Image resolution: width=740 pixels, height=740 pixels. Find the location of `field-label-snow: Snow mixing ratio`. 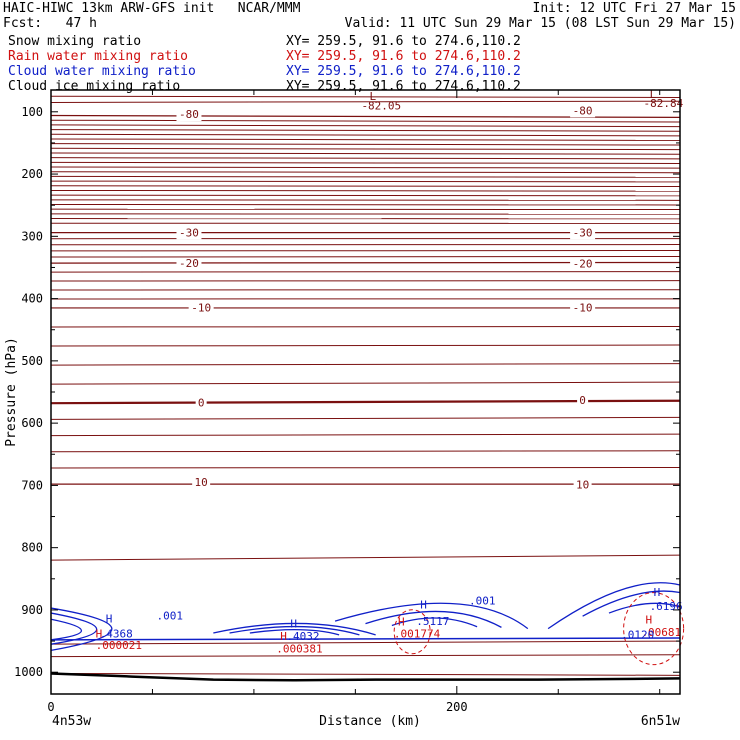

field-label-snow: Snow mixing ratio is located at coordinates (75, 41).